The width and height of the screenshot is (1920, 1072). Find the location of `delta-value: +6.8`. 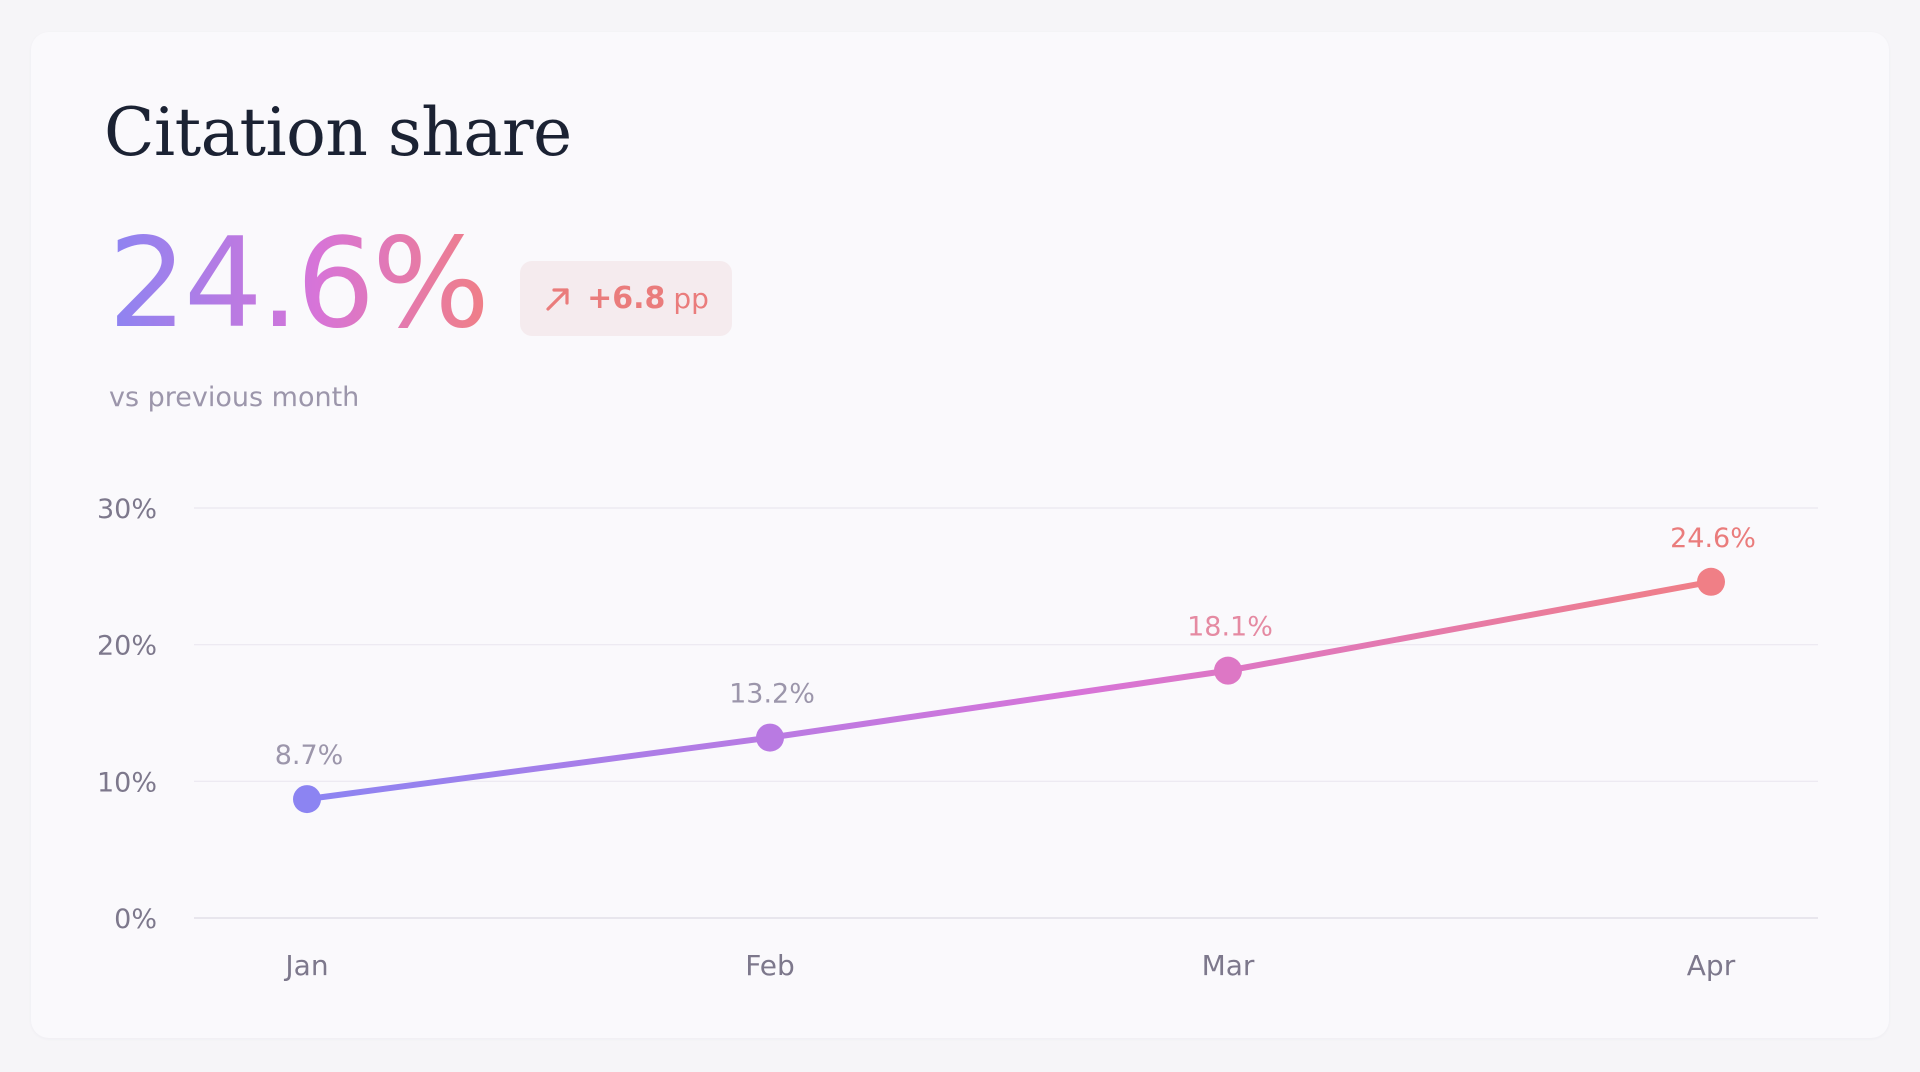

delta-value: +6.8 is located at coordinates (626, 298).